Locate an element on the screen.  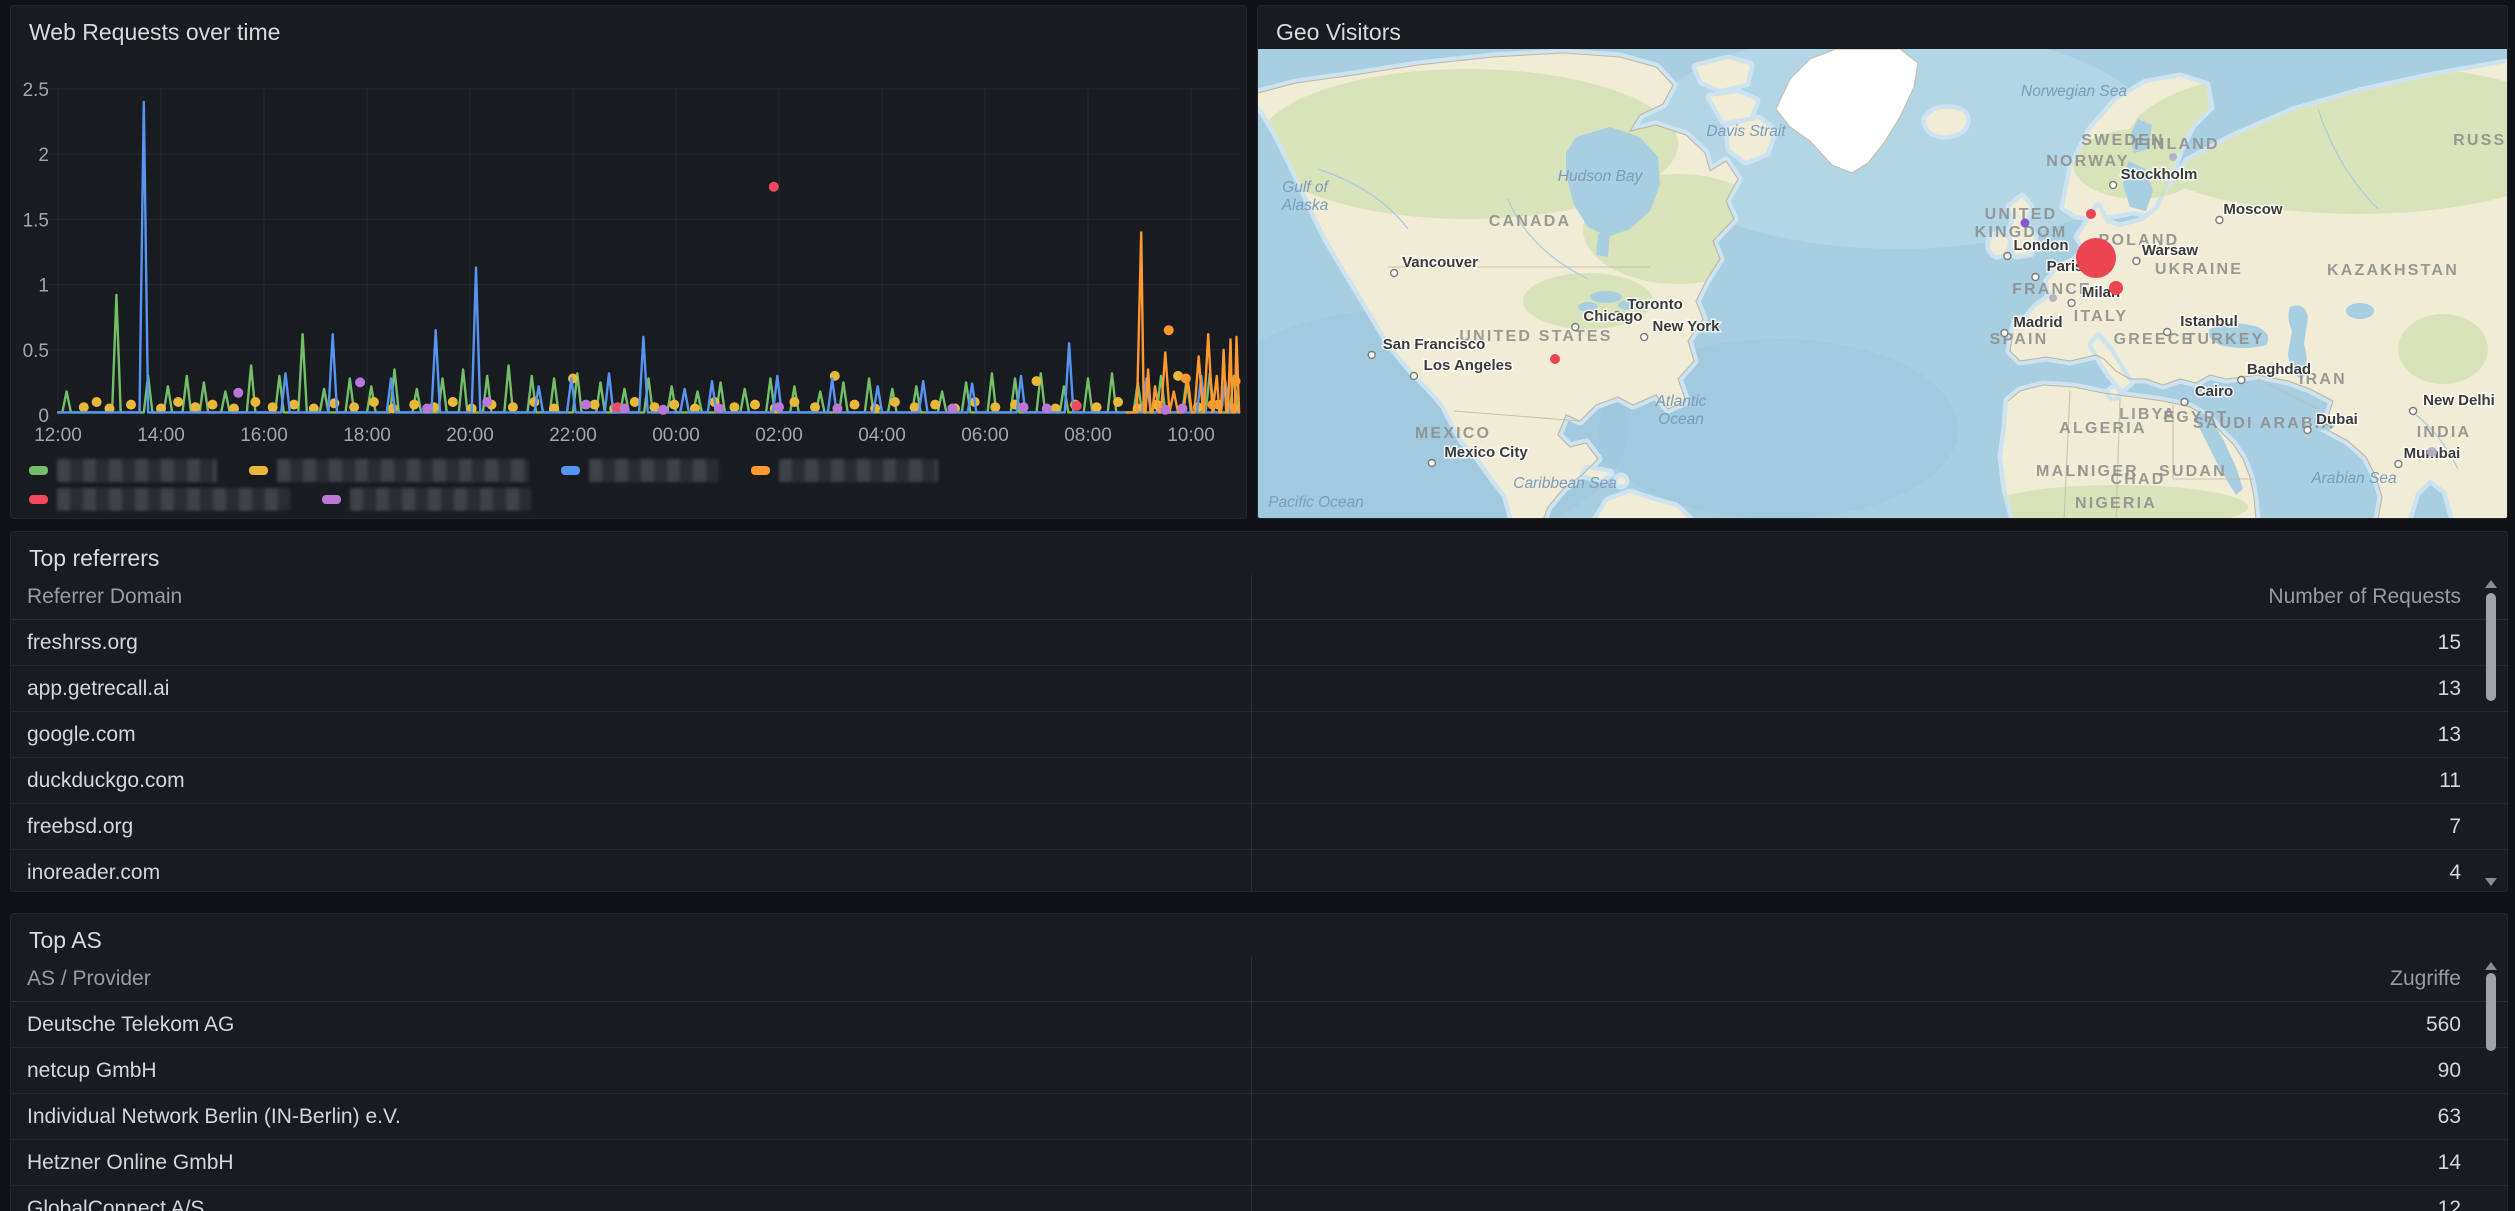
water-label: Norwegian Sea is located at coordinates (2074, 91).